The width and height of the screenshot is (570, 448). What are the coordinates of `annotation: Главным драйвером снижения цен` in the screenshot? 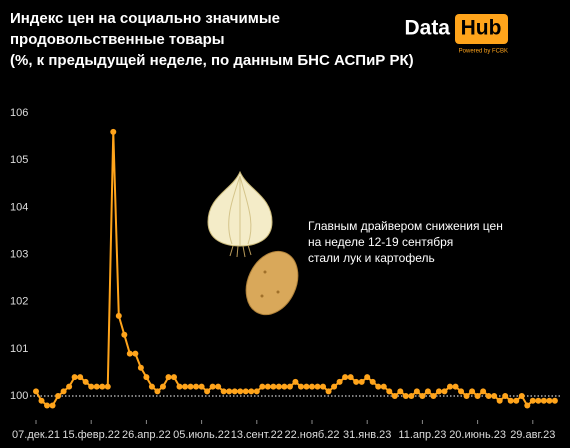 It's located at (405, 226).